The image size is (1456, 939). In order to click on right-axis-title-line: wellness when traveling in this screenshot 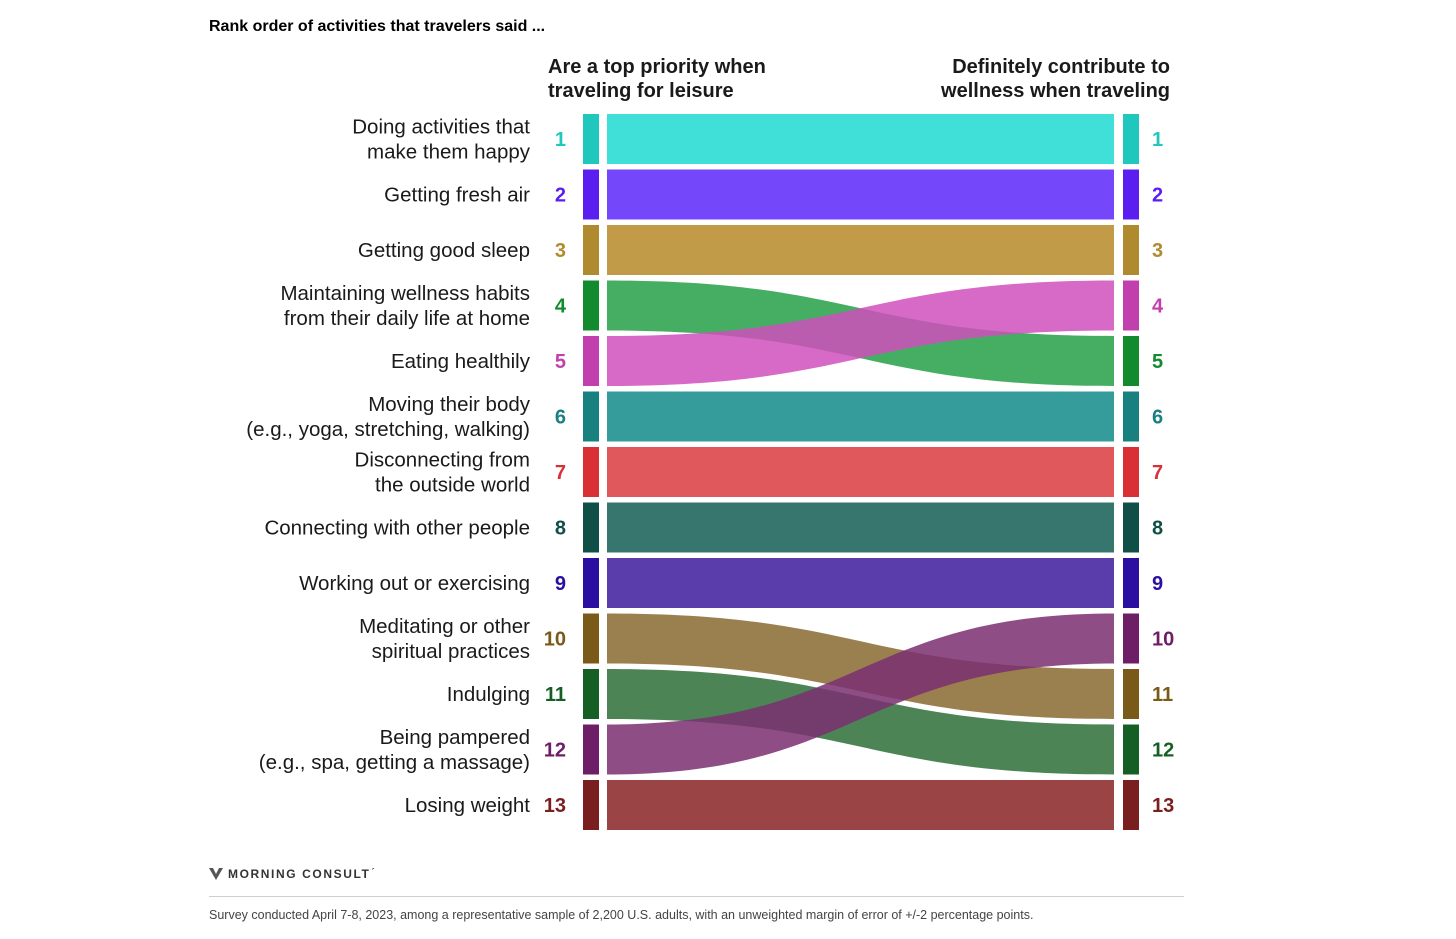, I will do `click(1055, 91)`.